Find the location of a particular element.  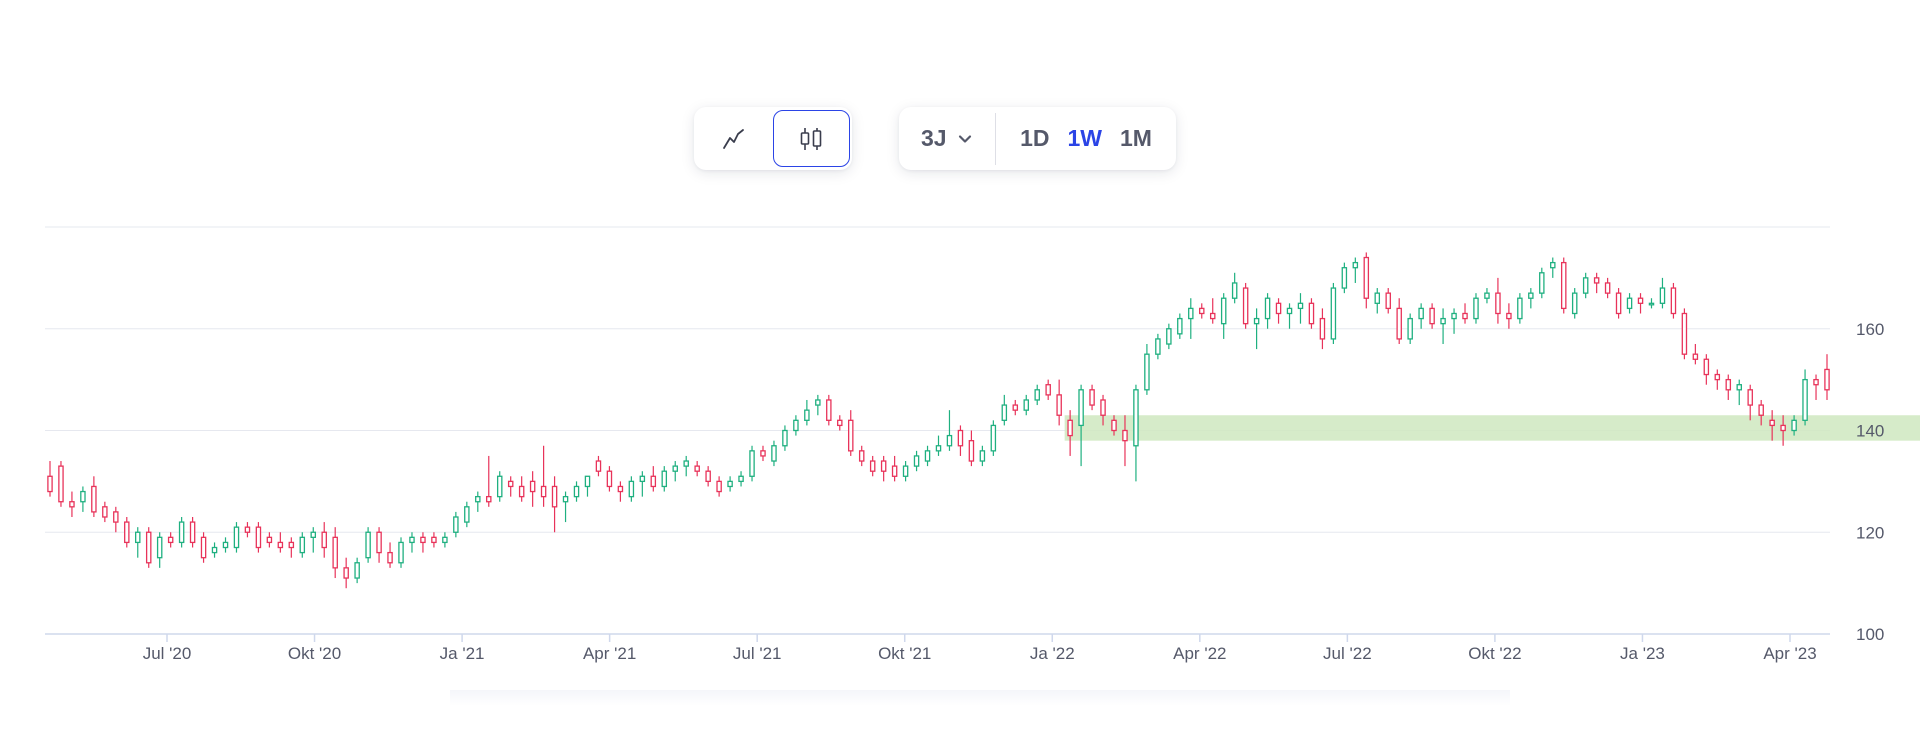

candlestick-chart-button is located at coordinates (811, 138).